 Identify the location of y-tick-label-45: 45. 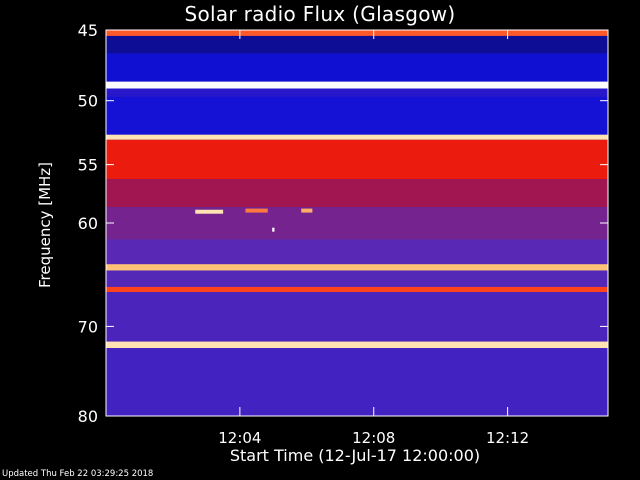
(88, 30).